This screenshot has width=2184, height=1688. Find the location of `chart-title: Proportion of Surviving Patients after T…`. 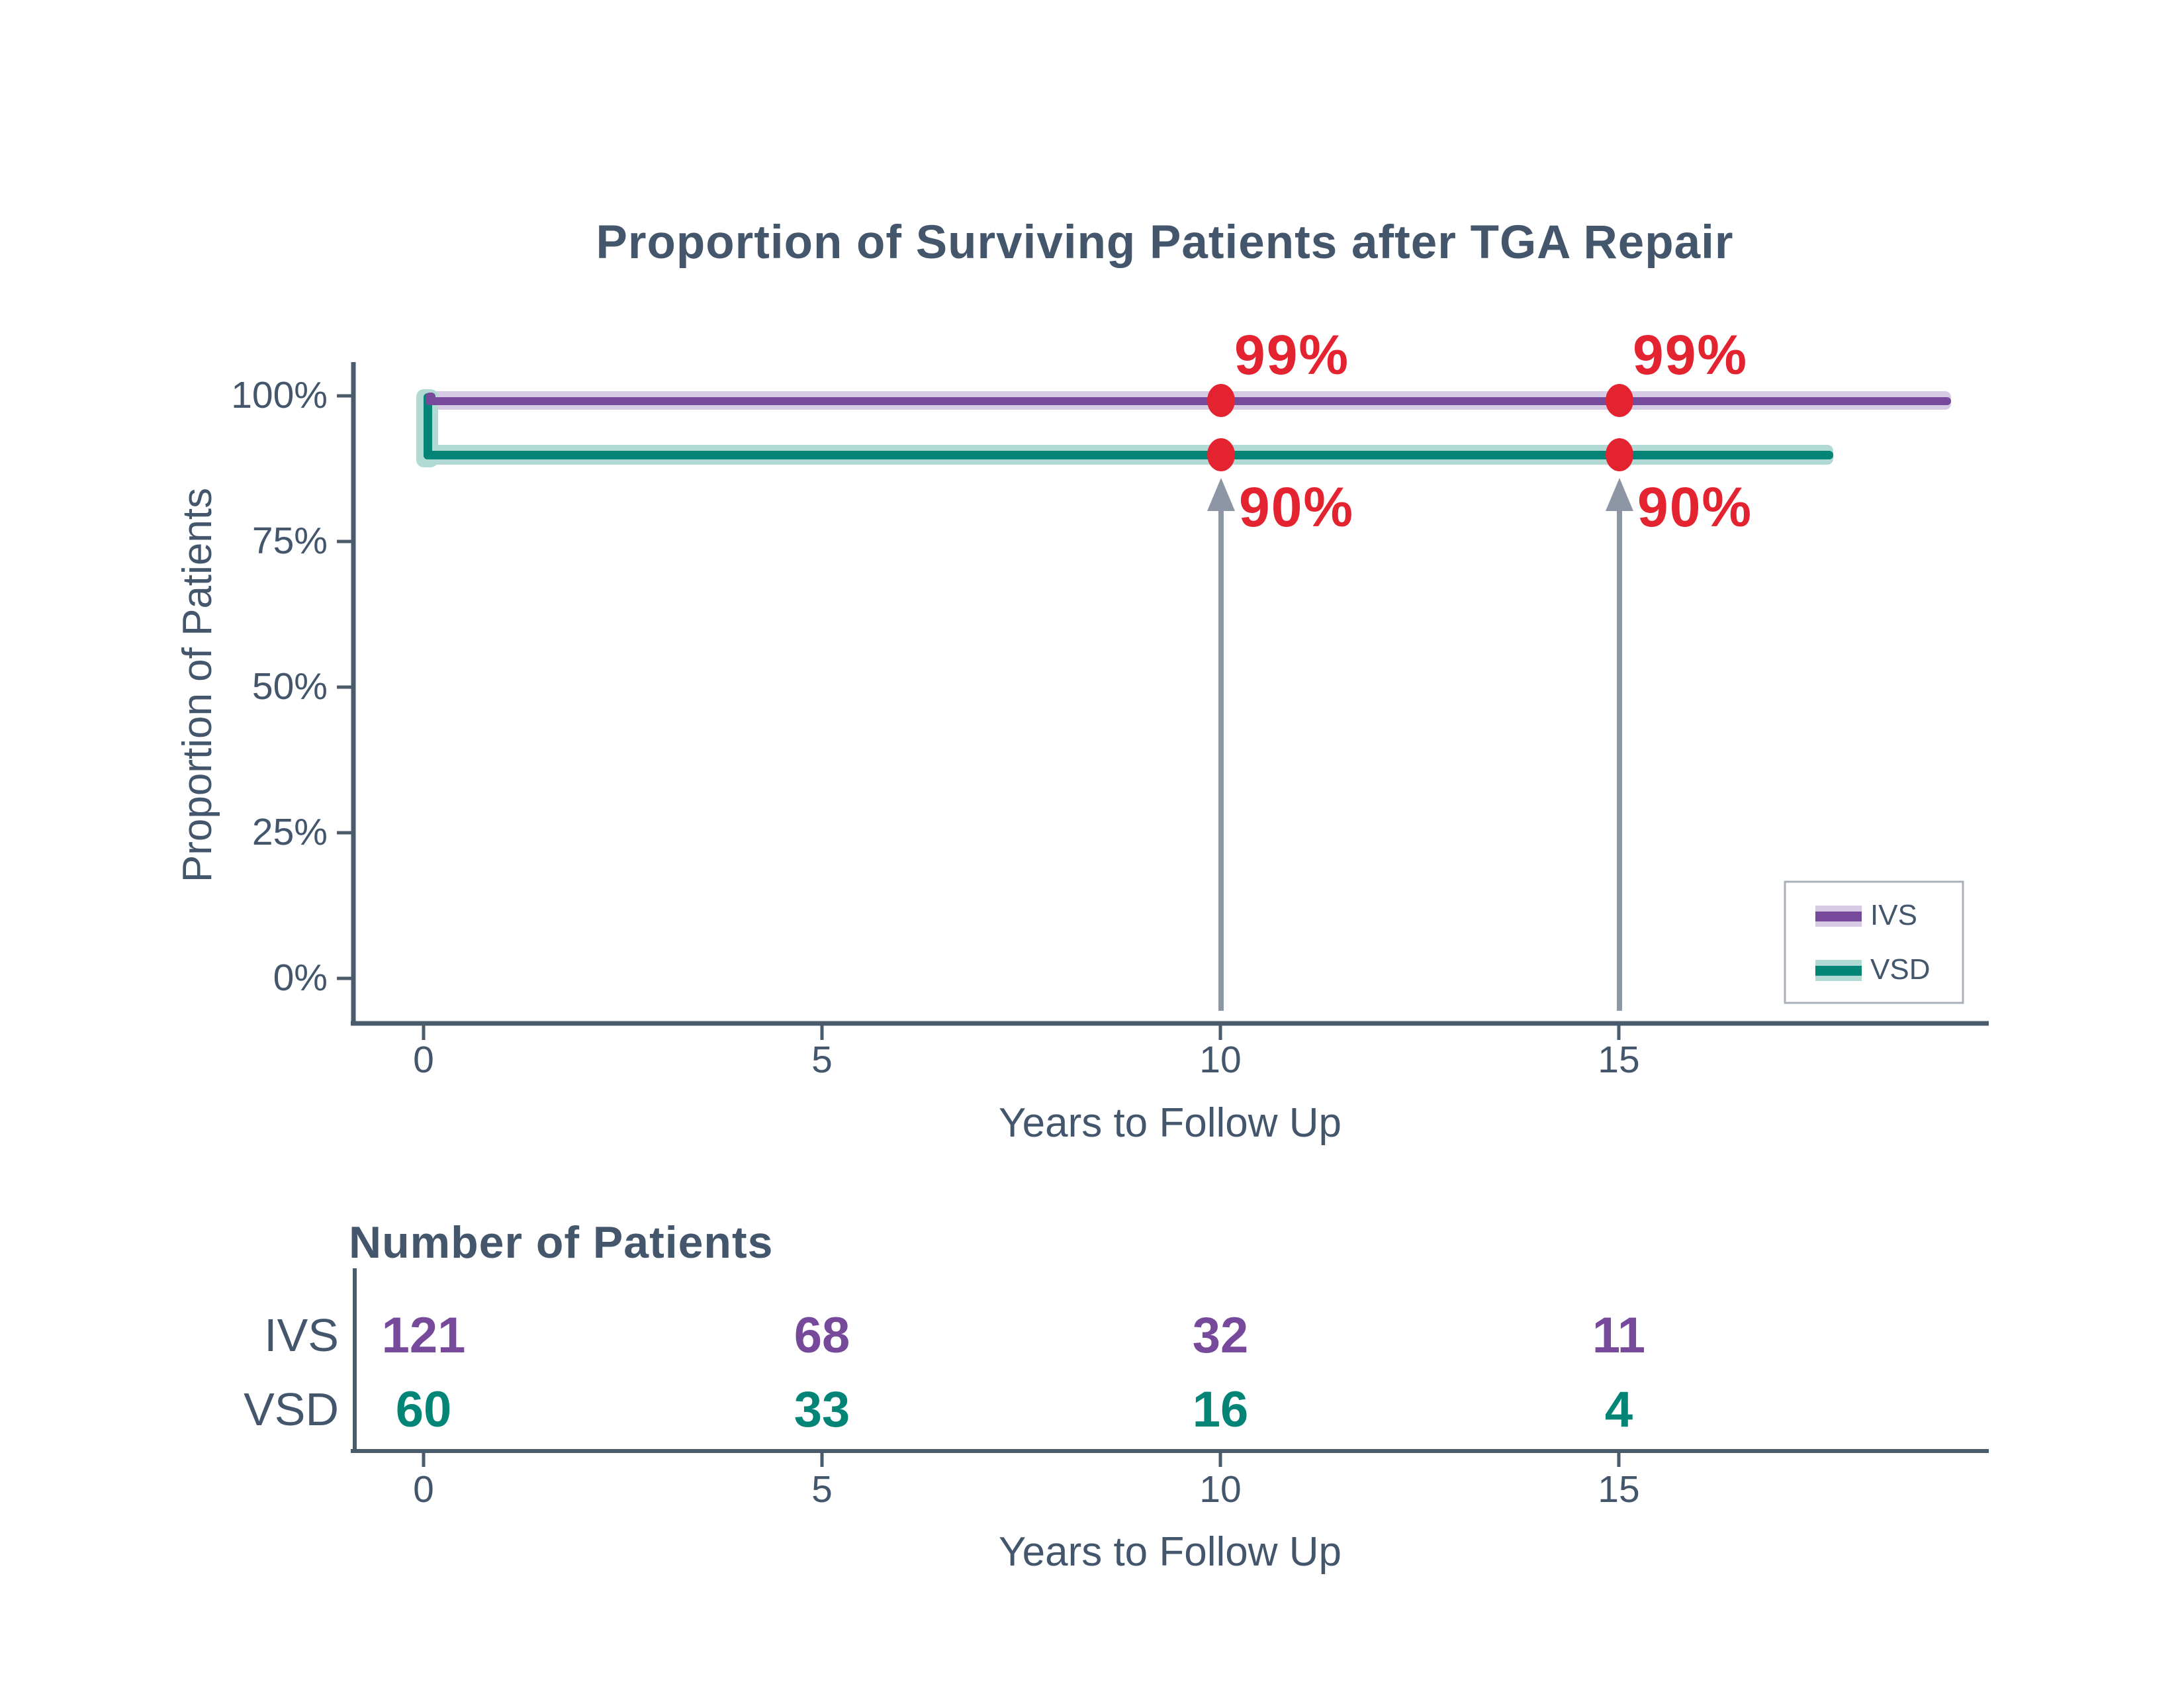

chart-title: Proportion of Surviving Patients after T… is located at coordinates (1165, 242).